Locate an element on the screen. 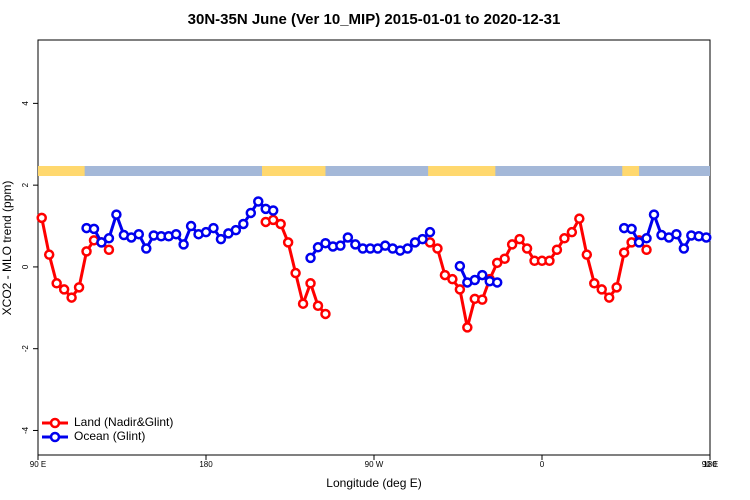  x-axis-label: Longitude (deg E) is located at coordinates (373, 483).